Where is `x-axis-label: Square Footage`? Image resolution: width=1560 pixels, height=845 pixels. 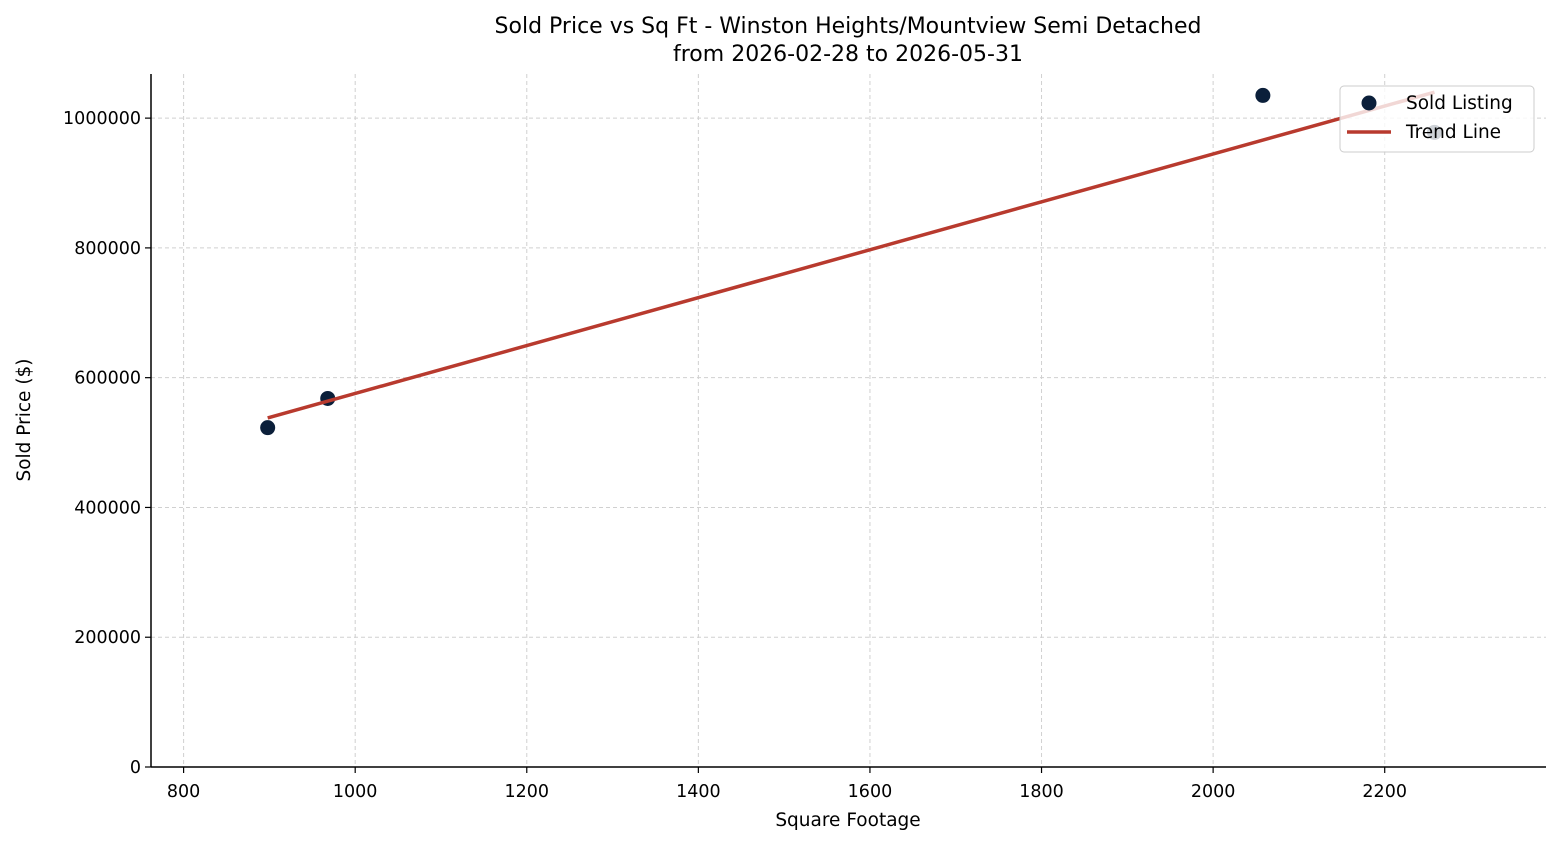
x-axis-label: Square Footage is located at coordinates (847, 820).